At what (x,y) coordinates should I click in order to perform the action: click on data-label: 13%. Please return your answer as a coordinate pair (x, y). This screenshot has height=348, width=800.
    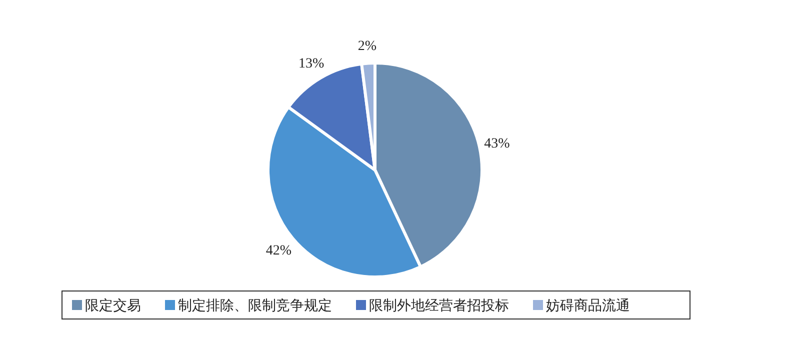
    Looking at the image, I should click on (311, 64).